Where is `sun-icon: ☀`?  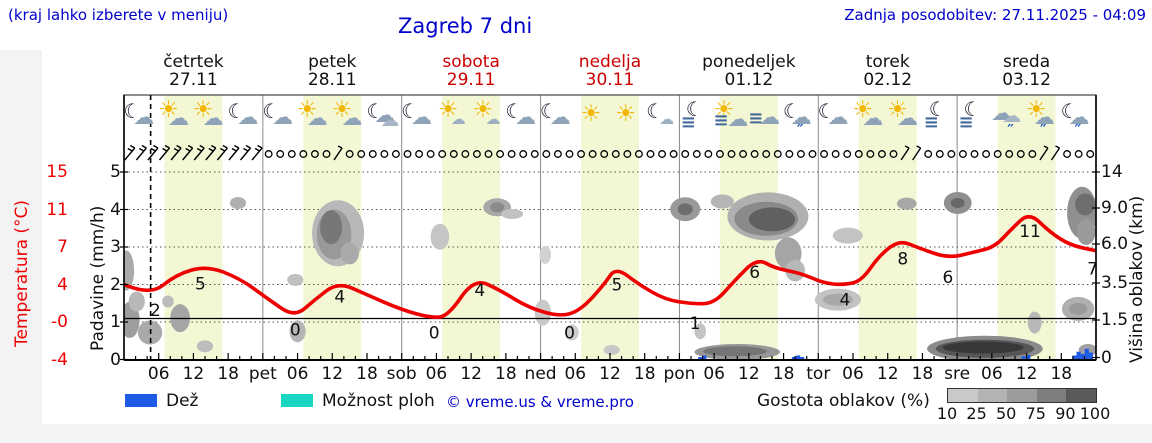 sun-icon: ☀ is located at coordinates (625, 114).